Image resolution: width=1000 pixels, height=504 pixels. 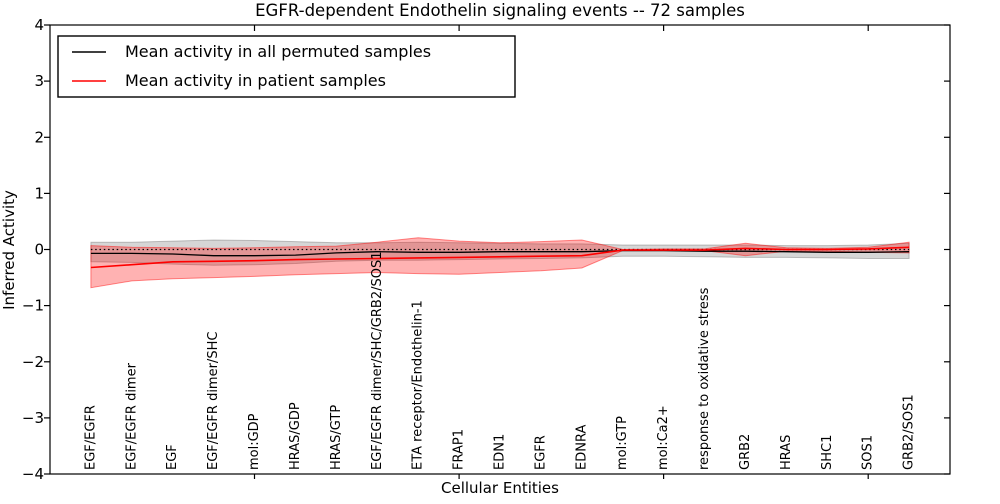 What do you see at coordinates (33, 362) in the screenshot?
I see `y-tick-label: −2` at bounding box center [33, 362].